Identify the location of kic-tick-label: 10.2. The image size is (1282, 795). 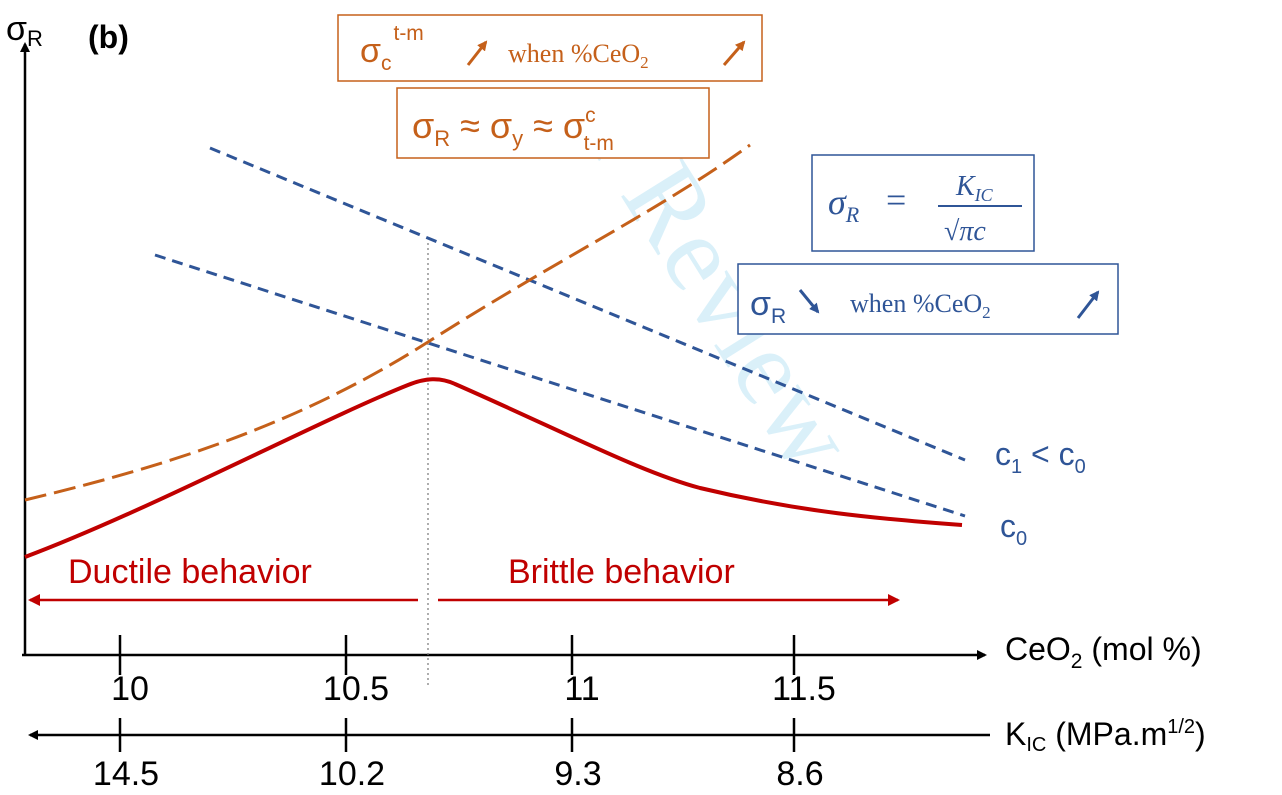
(352, 774).